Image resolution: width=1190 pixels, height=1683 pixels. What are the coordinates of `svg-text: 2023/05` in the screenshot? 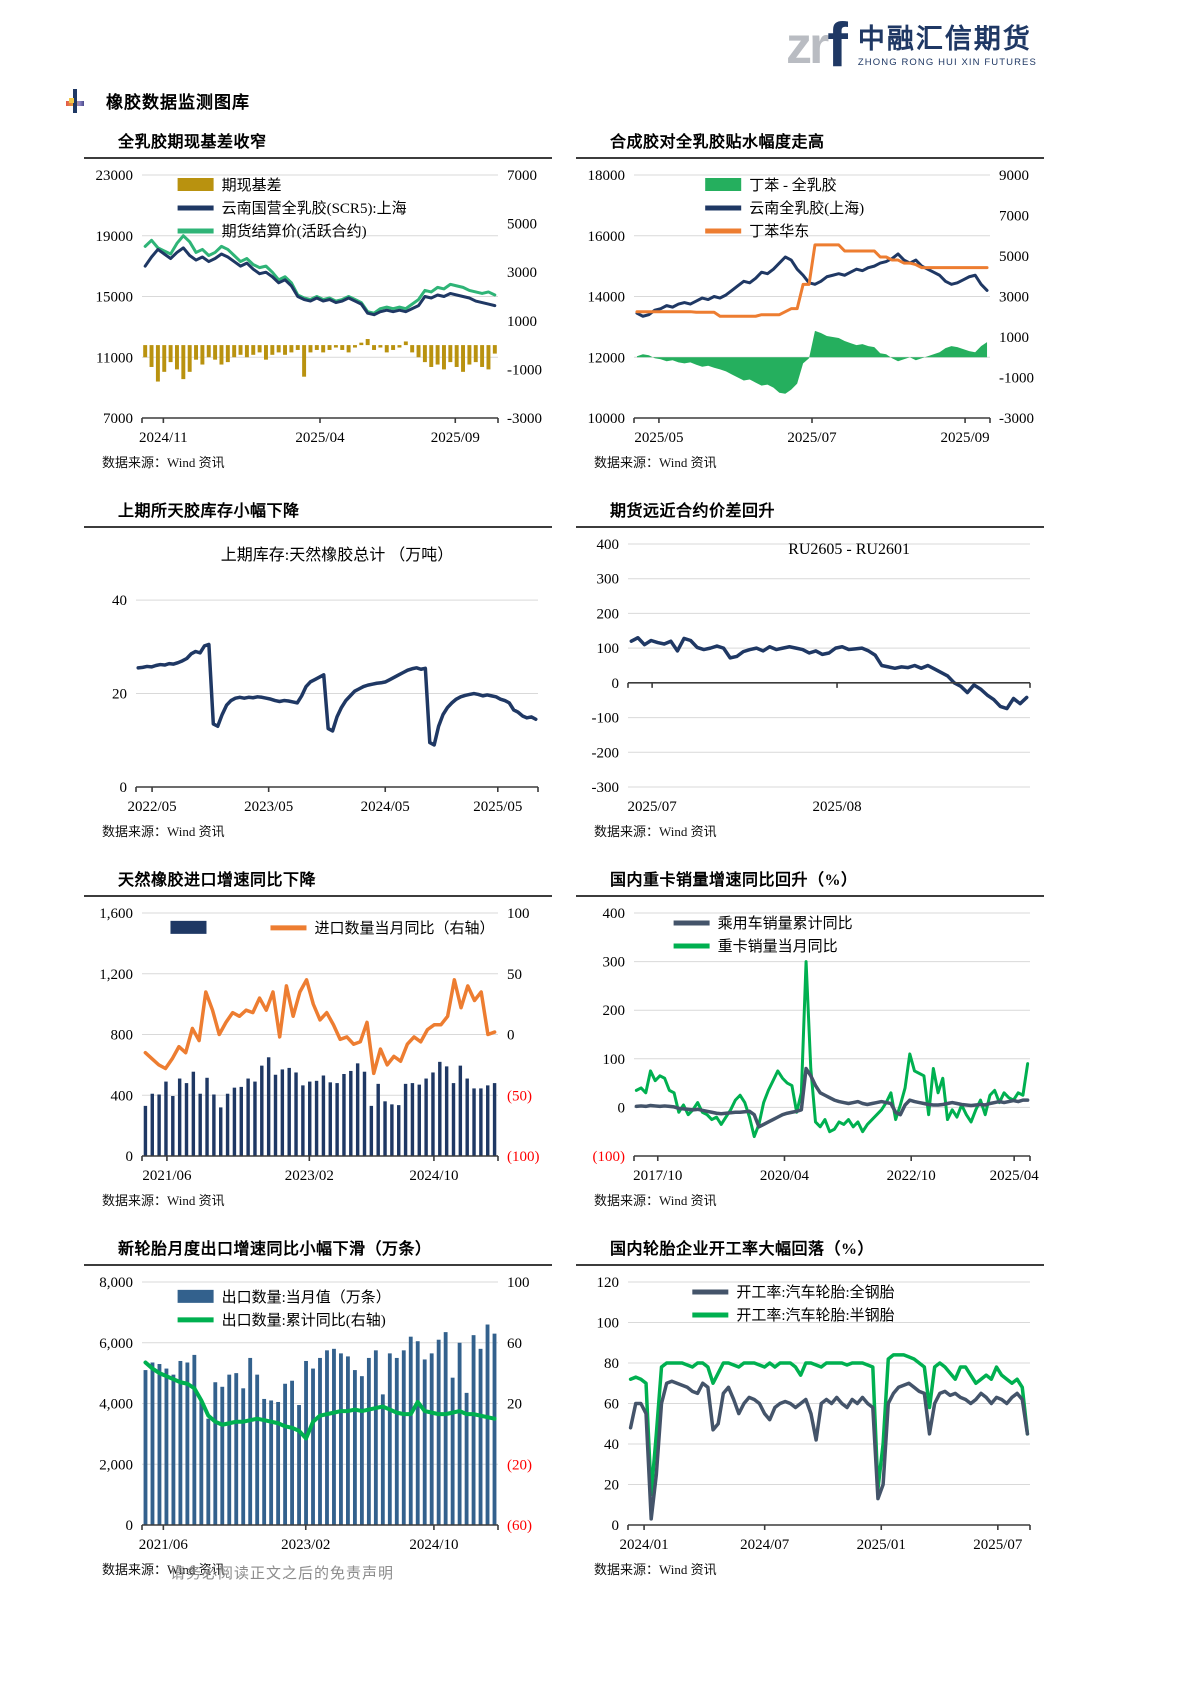 It's located at (268, 807).